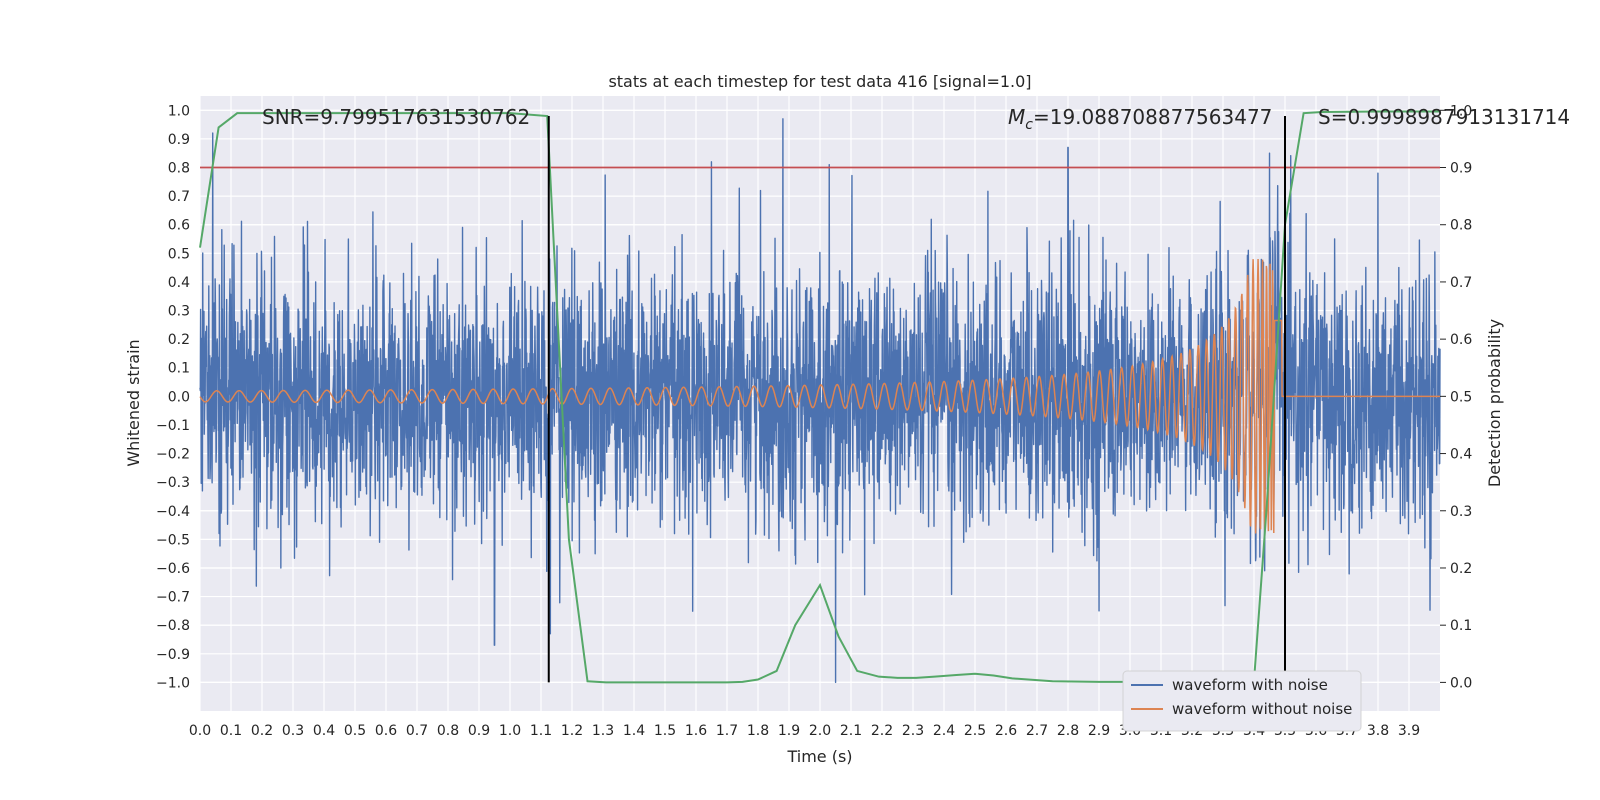  I want to click on x-tick-label: 3.8, so click(1378, 731).